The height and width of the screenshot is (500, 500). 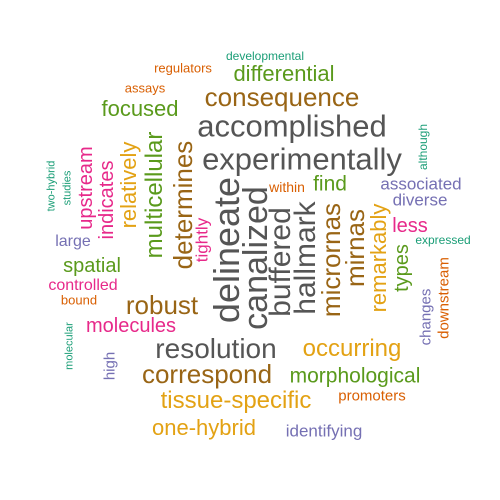 I want to click on word-remarkably: remarkably, so click(x=378, y=258).